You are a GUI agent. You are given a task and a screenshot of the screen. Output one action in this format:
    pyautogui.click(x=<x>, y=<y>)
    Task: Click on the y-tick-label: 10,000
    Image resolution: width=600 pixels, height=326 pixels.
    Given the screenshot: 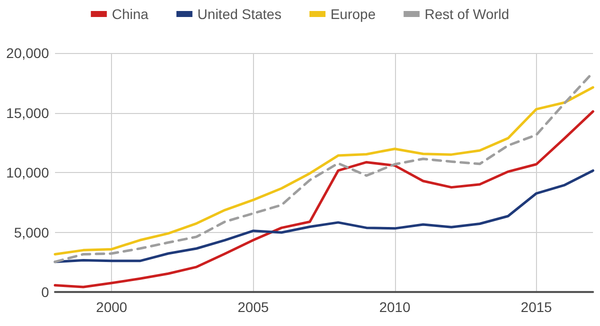 What is the action you would take?
    pyautogui.click(x=28, y=172)
    